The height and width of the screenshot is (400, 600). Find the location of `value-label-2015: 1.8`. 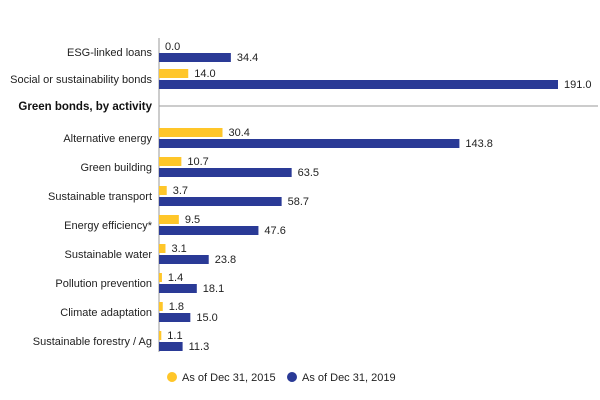

value-label-2015: 1.8 is located at coordinates (176, 307).